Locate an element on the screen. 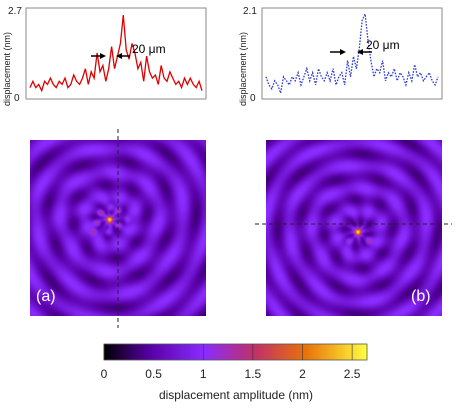 This screenshot has height=411, width=463. profile-a-ytick-bottom: 0 is located at coordinates (17, 98).